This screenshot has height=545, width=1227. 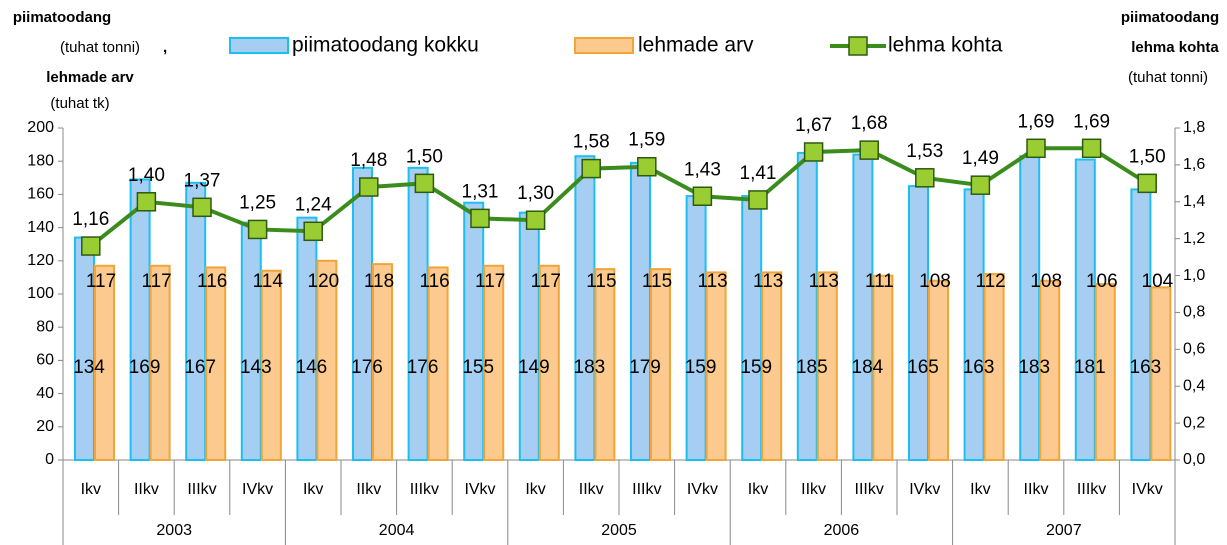 What do you see at coordinates (40, 127) in the screenshot?
I see `y-tick-label: 200` at bounding box center [40, 127].